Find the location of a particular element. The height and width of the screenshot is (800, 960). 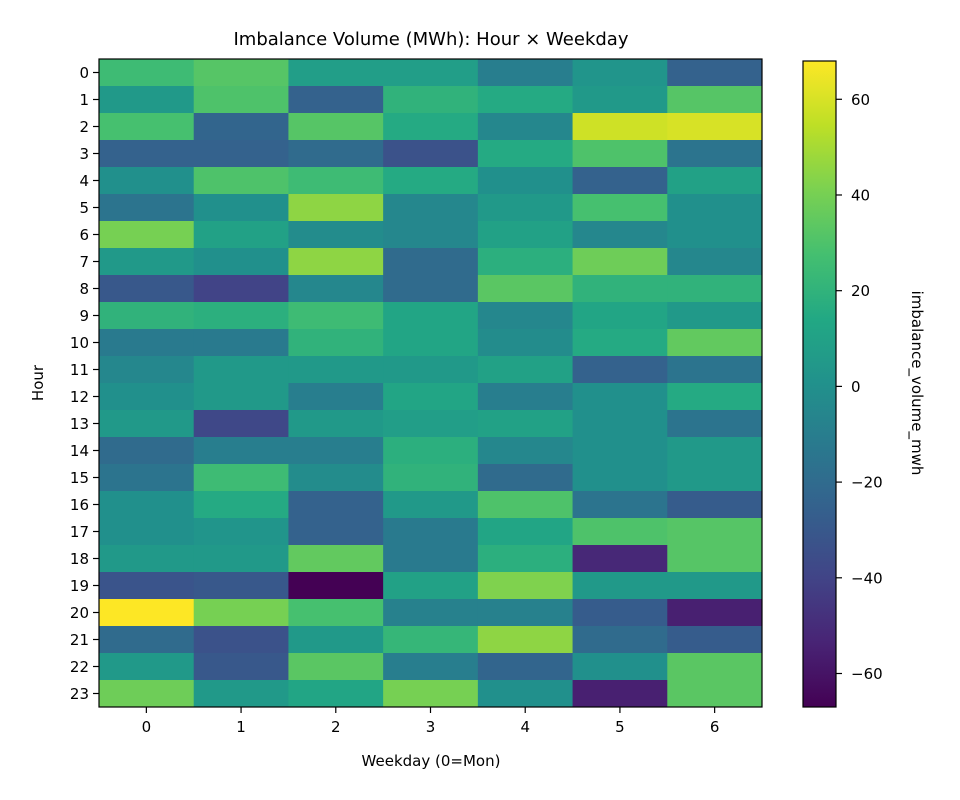

y-tick-label: 14 is located at coordinates (79, 451).